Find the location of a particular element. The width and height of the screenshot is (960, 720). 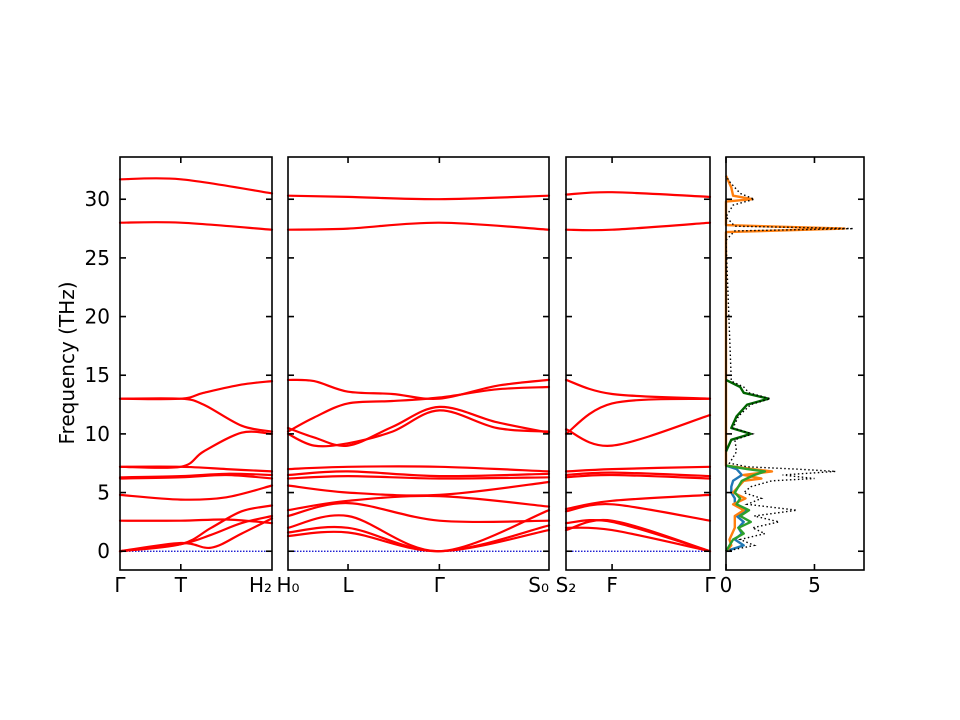

total-dos-curve is located at coordinates (789, 363).